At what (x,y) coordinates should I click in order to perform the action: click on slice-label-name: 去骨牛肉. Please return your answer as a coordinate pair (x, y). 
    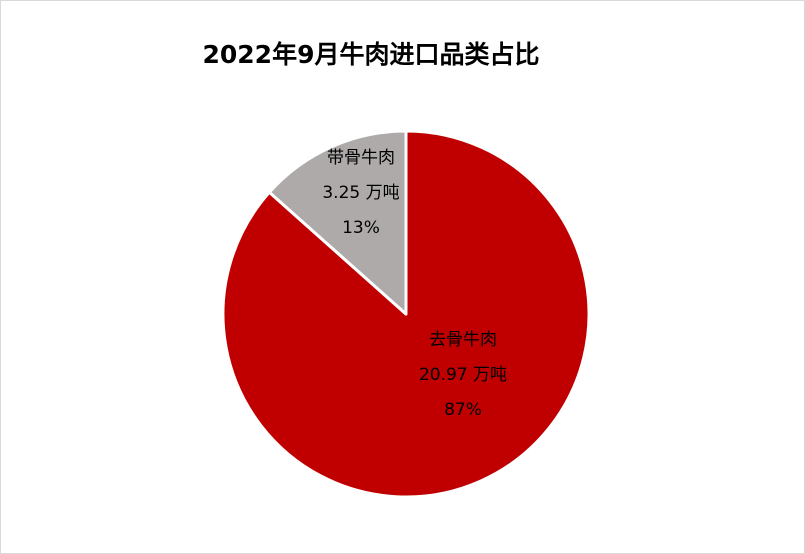
    Looking at the image, I should click on (463, 340).